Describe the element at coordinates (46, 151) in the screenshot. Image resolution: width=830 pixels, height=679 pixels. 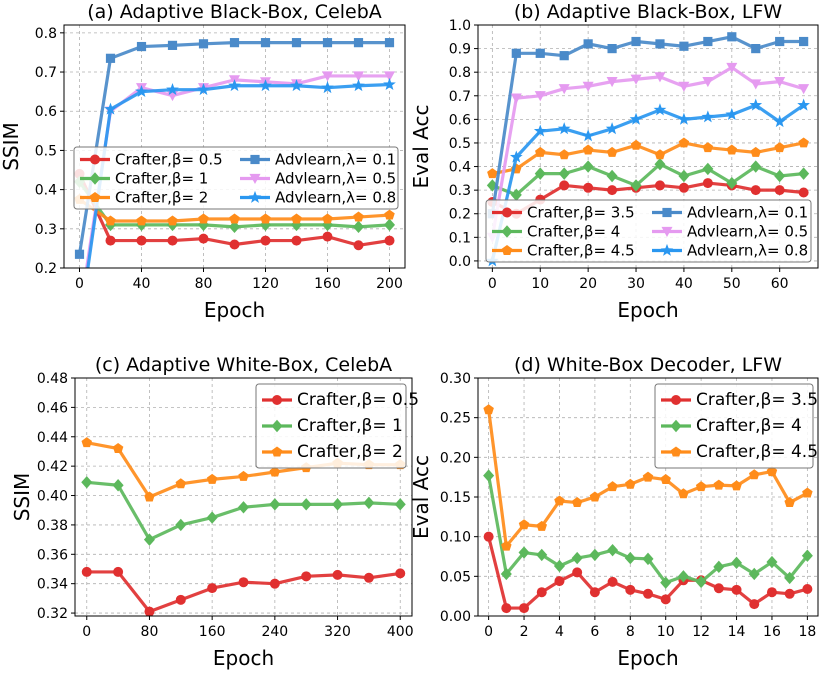
I see `y-tick-label: 0.5` at that location.